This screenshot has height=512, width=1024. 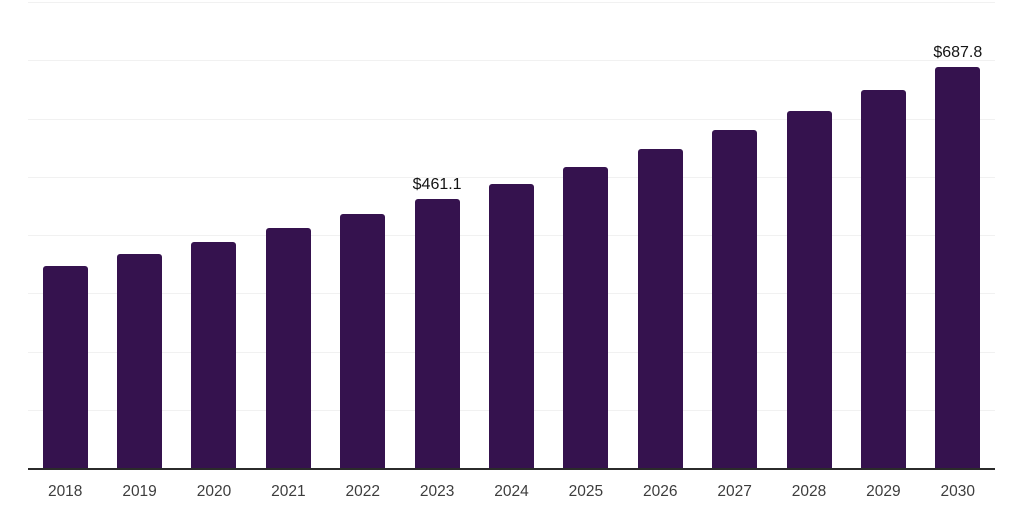 What do you see at coordinates (288, 491) in the screenshot?
I see `x-tick-label-2021: 2021` at bounding box center [288, 491].